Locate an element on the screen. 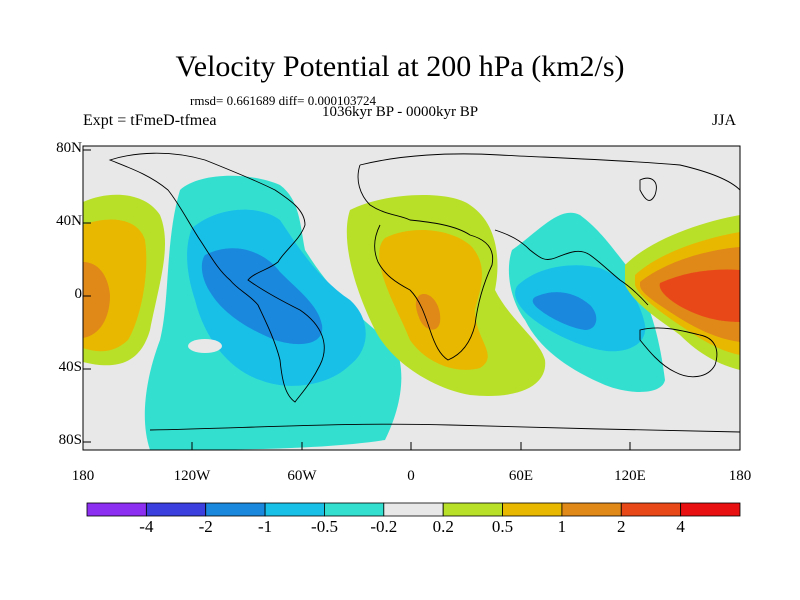 Image resolution: width=800 pixels, height=600 pixels. colorbar is located at coordinates (413, 509).